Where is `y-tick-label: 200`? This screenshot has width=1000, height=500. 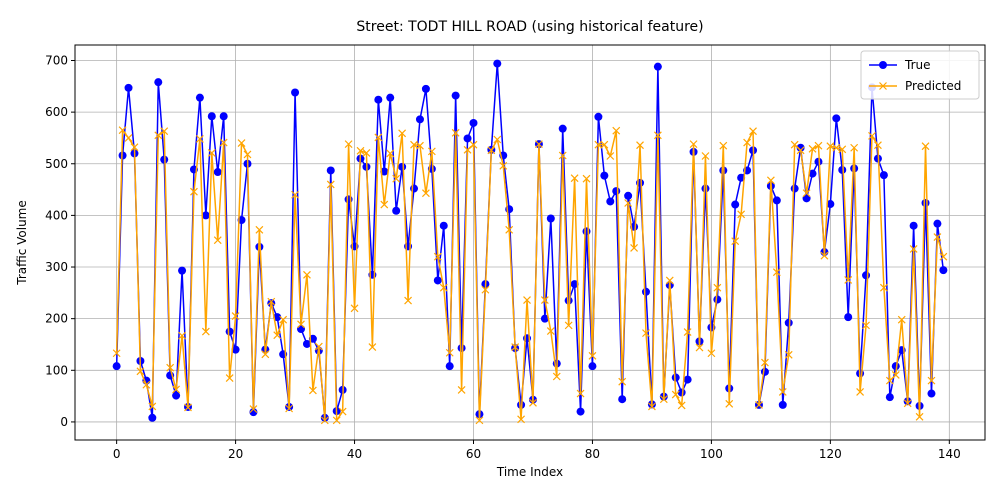
y-tick-label: 200 is located at coordinates (56, 319).